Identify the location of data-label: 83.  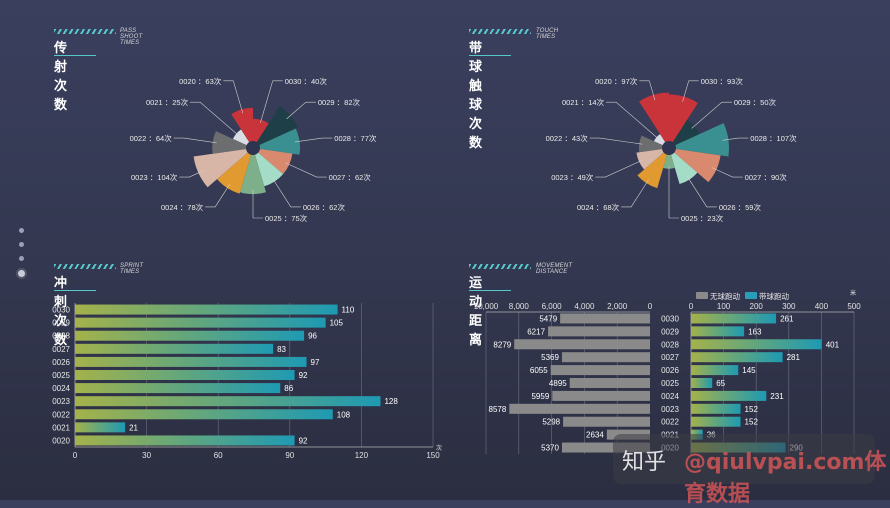
(281, 349).